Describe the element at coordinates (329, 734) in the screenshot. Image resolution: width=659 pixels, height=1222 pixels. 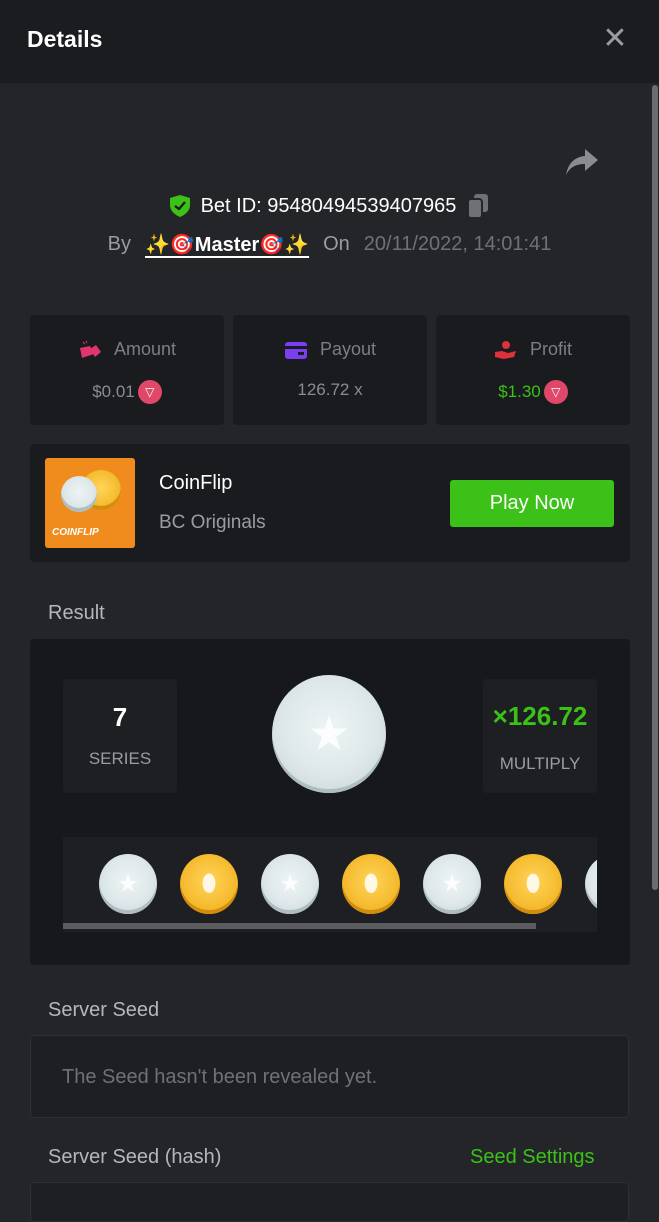
I see `result-coin-silver-star-icon: ★` at that location.